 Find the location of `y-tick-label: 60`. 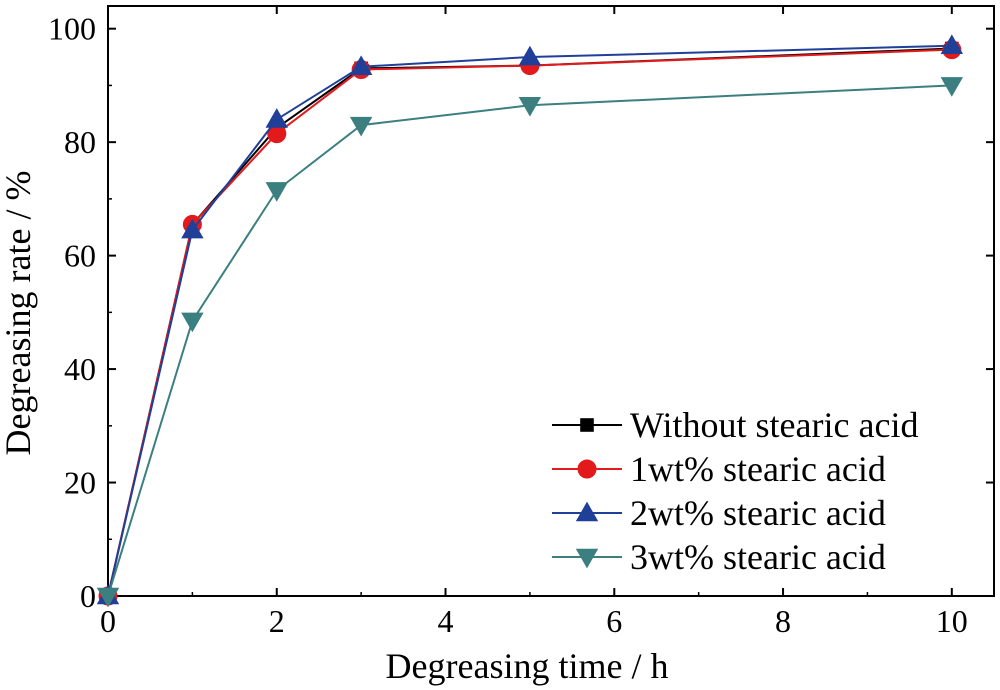

y-tick-label: 60 is located at coordinates (80, 256).